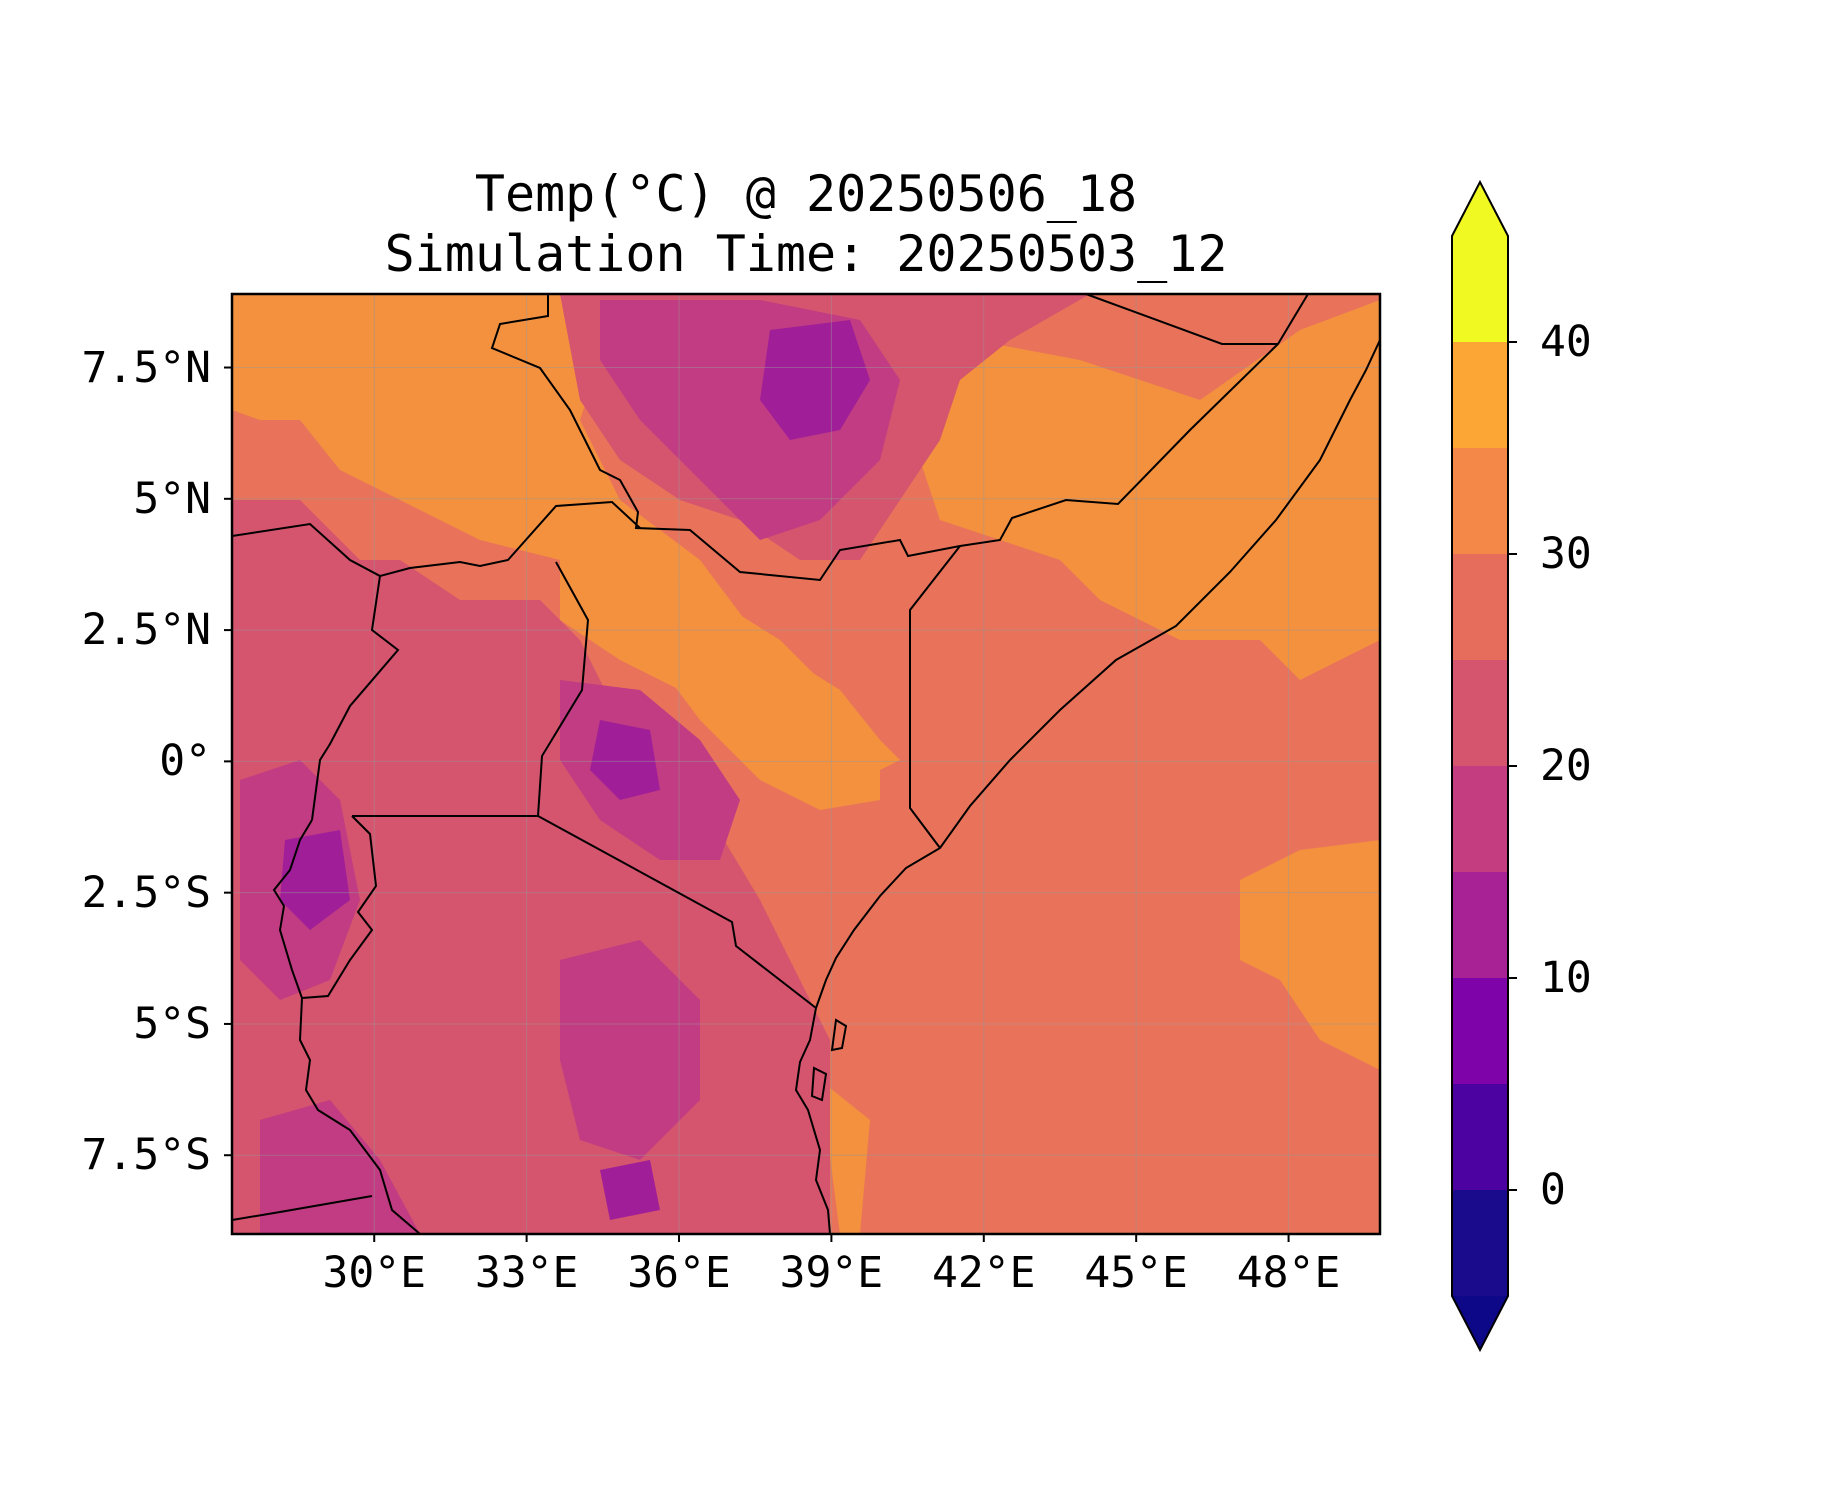 The height and width of the screenshot is (1500, 1833). I want to click on colorbar-outline, so click(1480, 766).